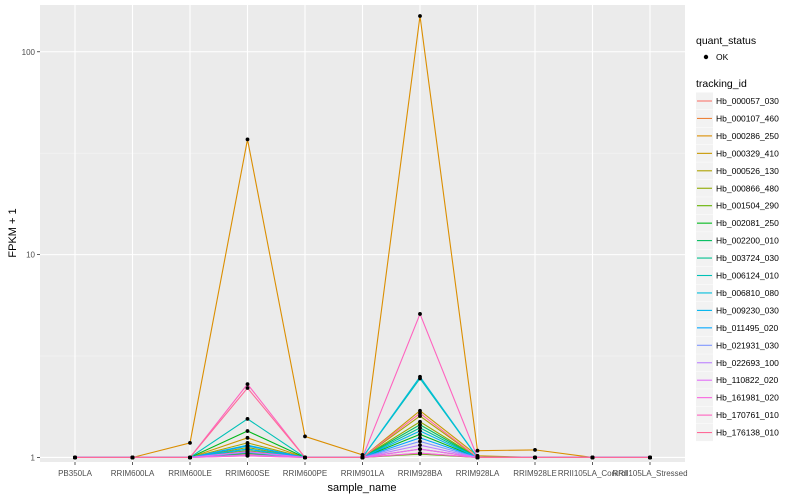  I want to click on legend-title: tracking_id, so click(721, 84).